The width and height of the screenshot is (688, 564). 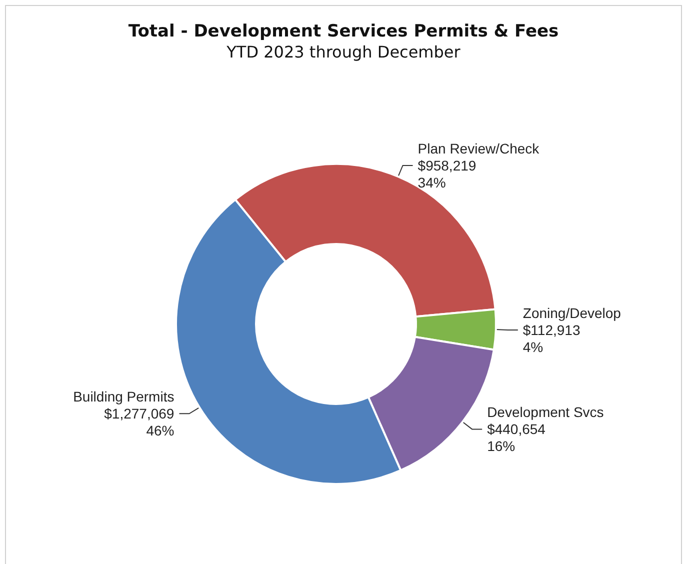 What do you see at coordinates (572, 312) in the screenshot?
I see `slice-label: Zoning/Develop` at bounding box center [572, 312].